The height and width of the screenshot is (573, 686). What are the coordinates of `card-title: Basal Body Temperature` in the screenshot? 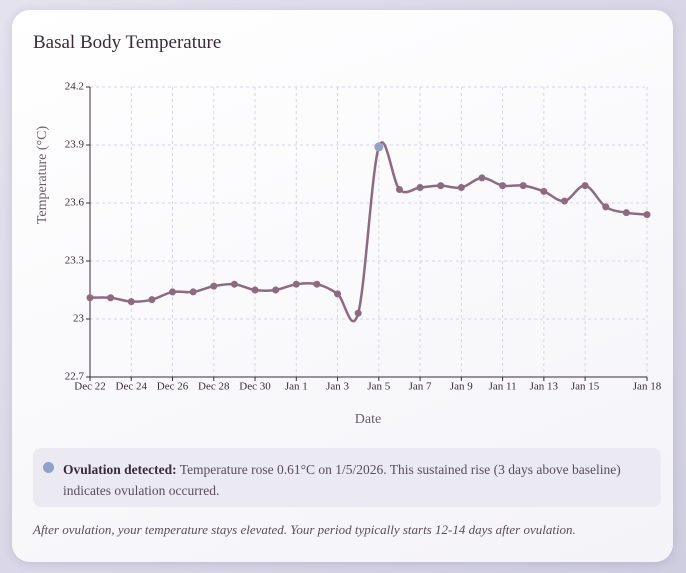 It's located at (127, 42).